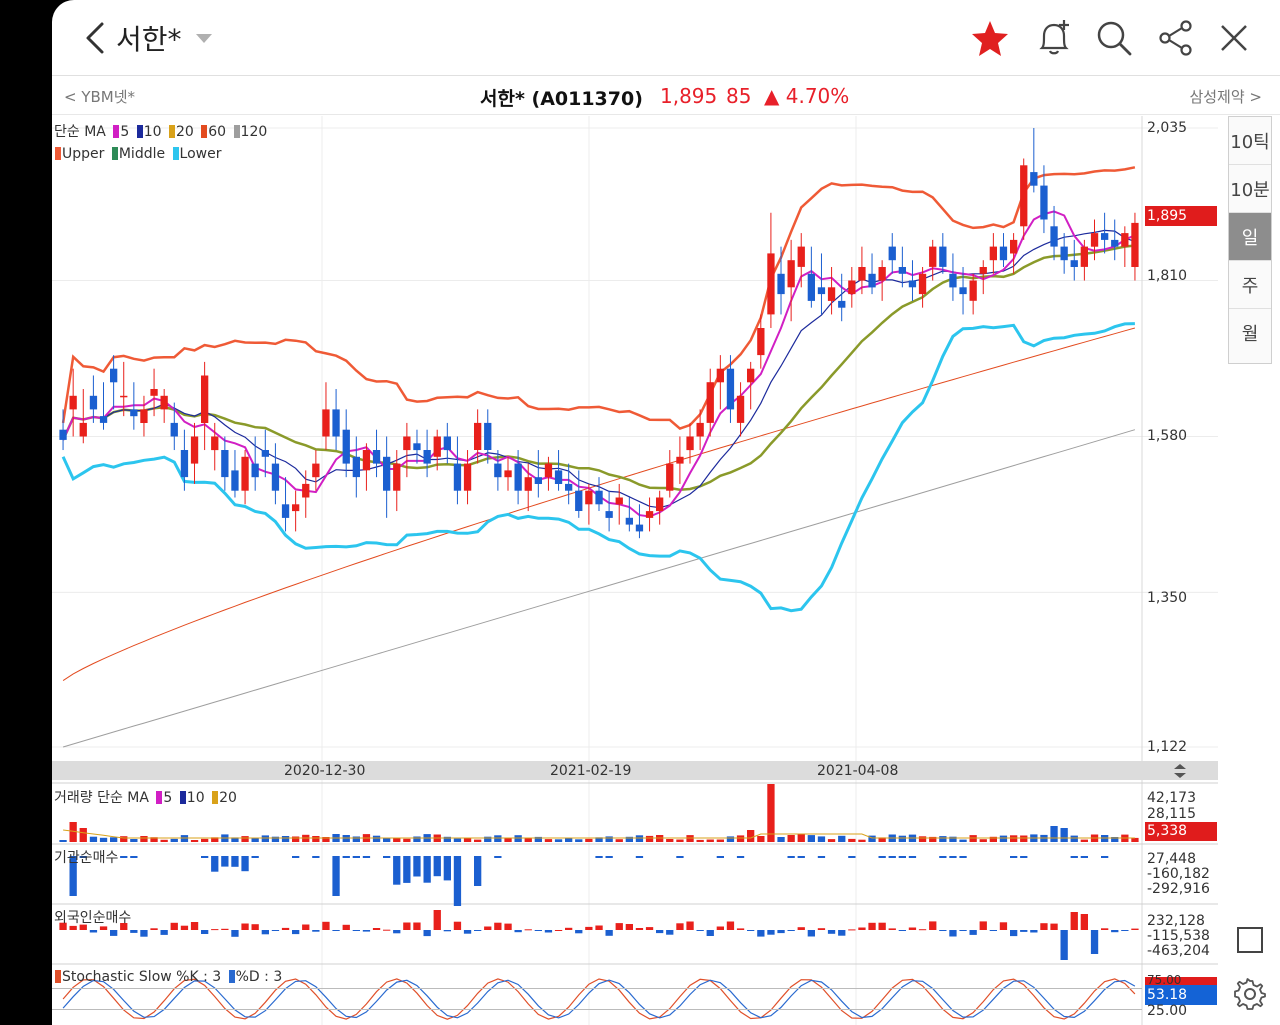  I want to click on share-icon, so click(1176, 38).